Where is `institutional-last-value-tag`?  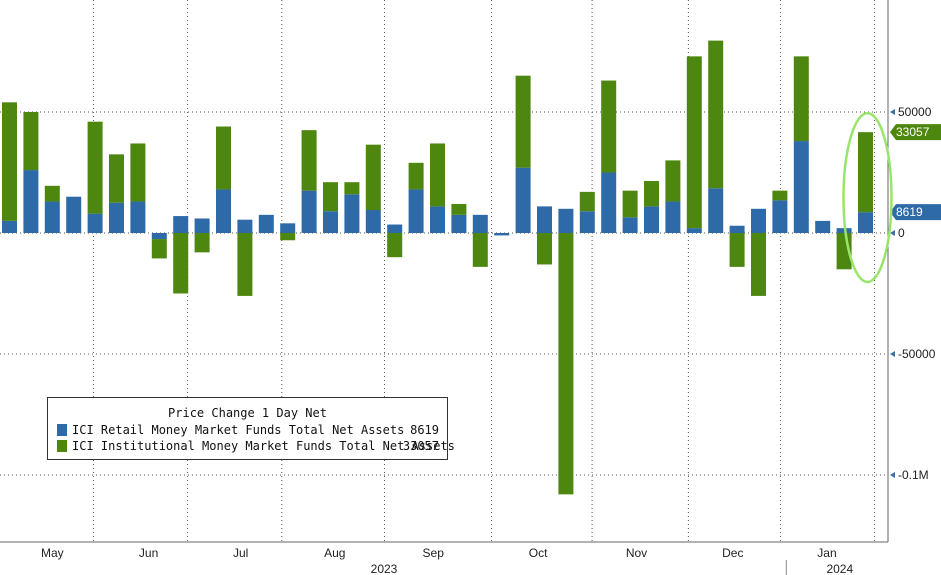
institutional-last-value-tag is located at coordinates (915, 132).